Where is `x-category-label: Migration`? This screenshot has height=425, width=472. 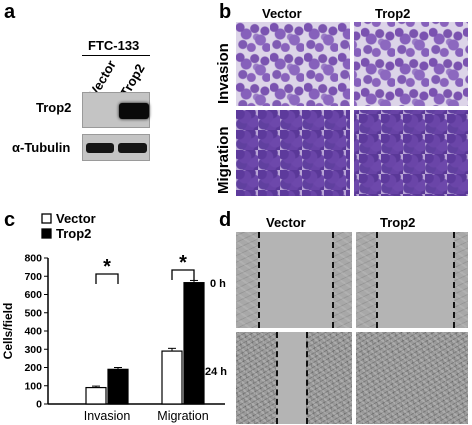 x-category-label: Migration is located at coordinates (182, 416).